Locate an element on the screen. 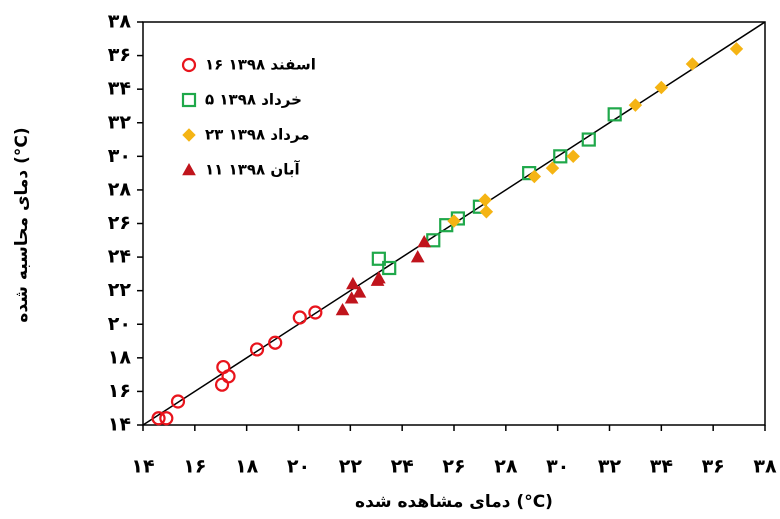  y-tick-label: ۳۴ is located at coordinates (119, 89).